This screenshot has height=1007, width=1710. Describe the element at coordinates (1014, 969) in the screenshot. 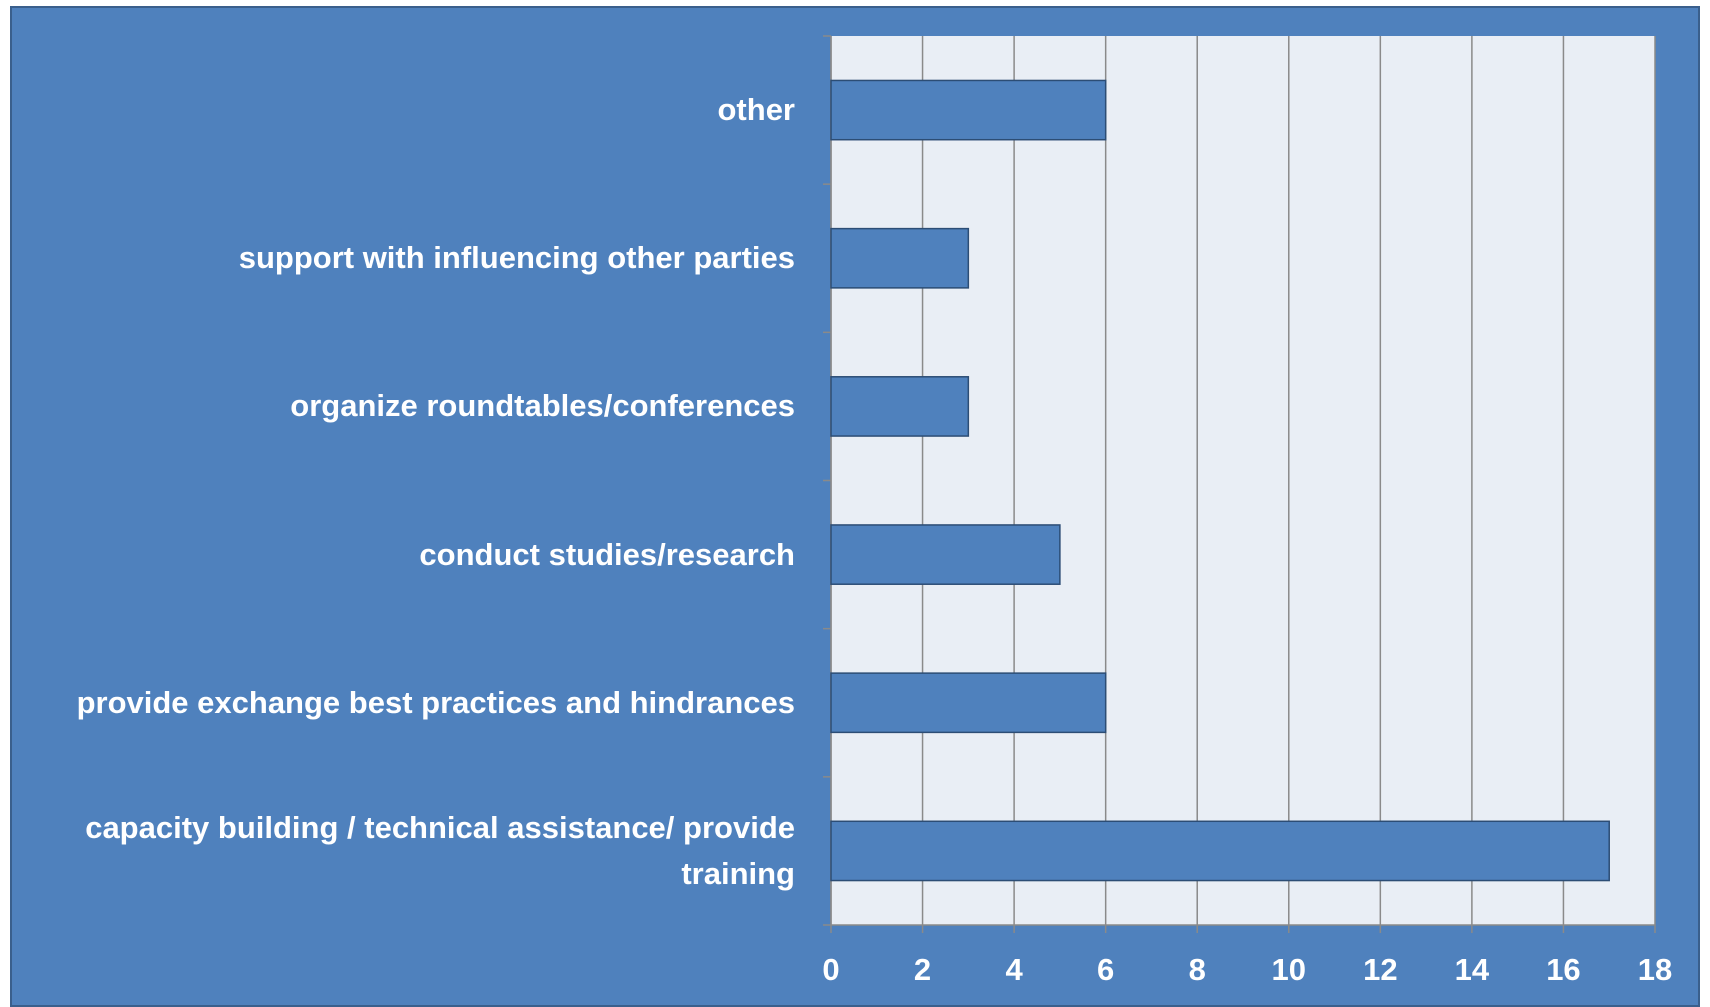

I see `x-tick-label: 4` at that location.